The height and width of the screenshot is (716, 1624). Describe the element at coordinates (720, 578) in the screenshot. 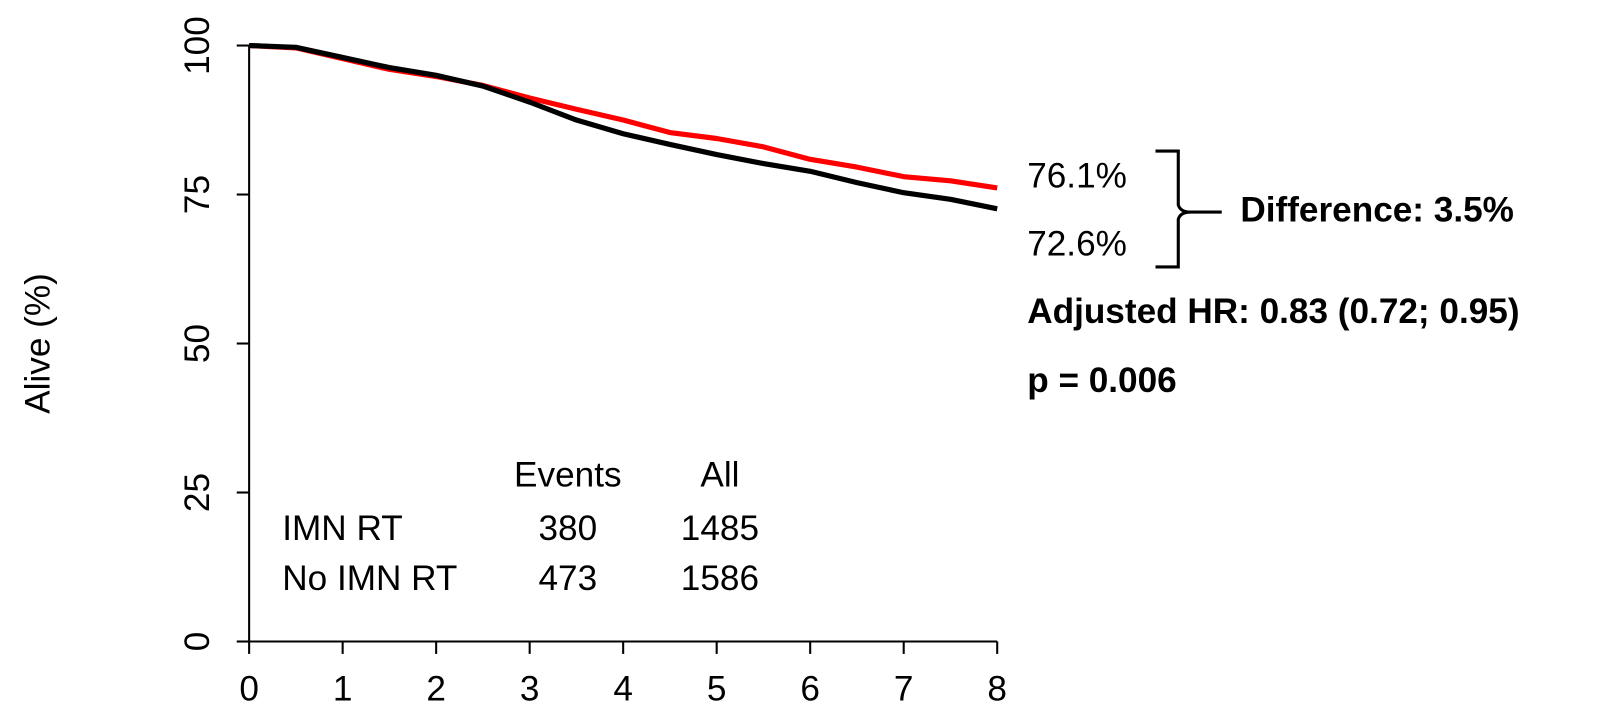

I see `table-total: 1586` at that location.